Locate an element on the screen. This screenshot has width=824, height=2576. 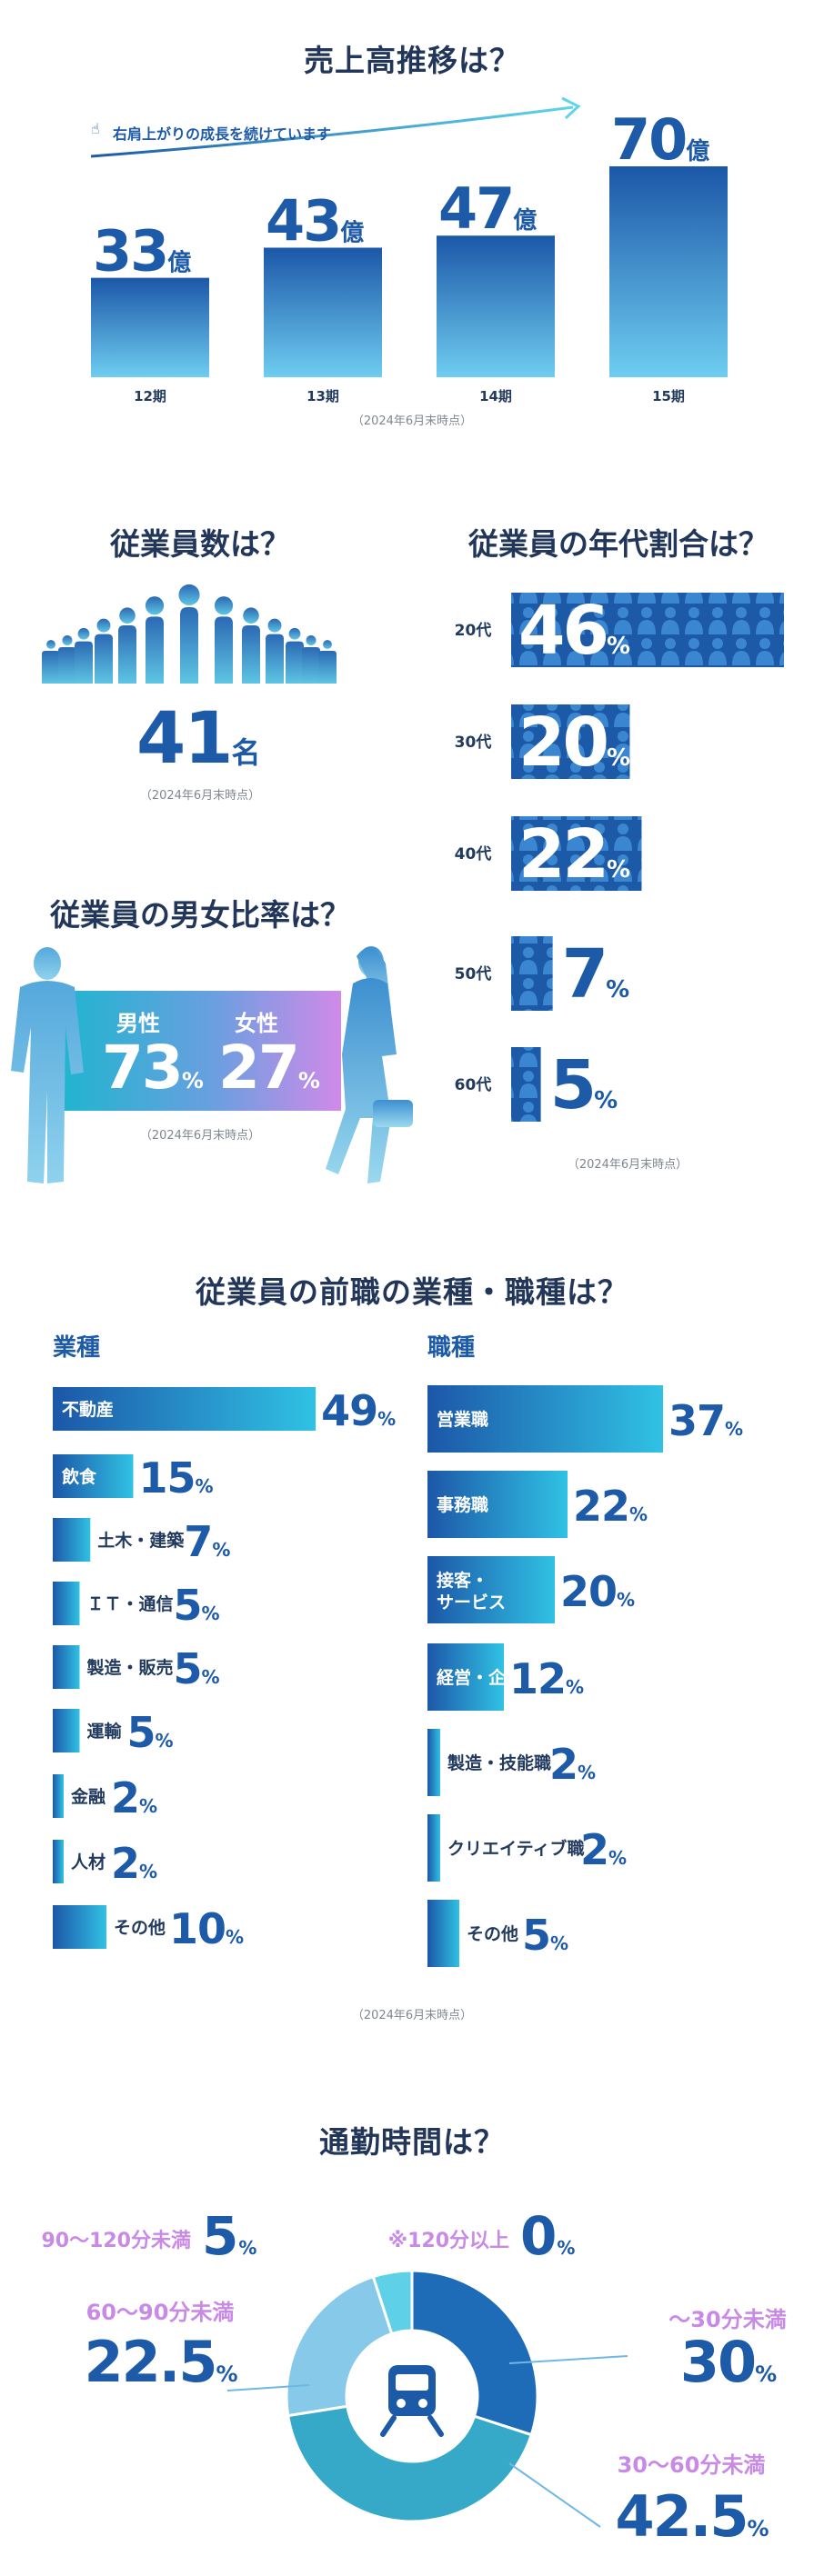
commute-value-label: 22.5% is located at coordinates (160, 2362).